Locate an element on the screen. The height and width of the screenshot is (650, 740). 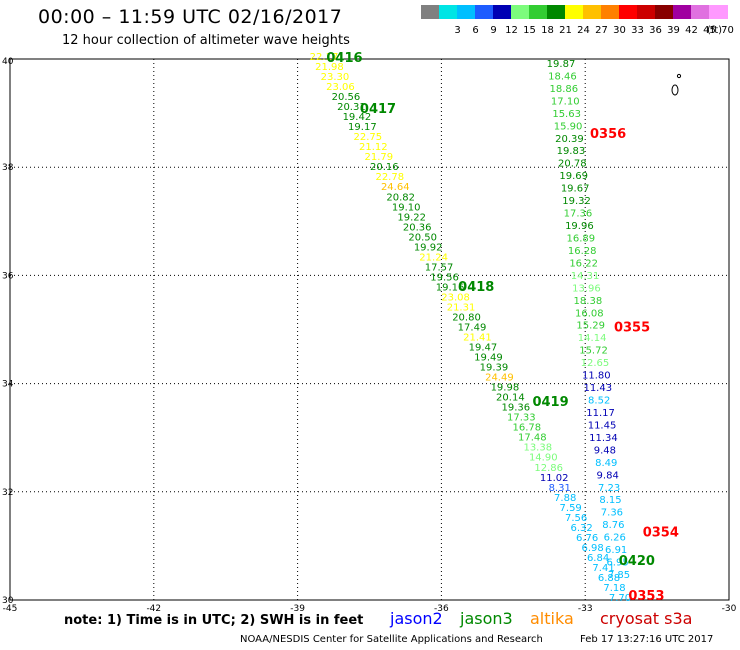
scale-label: 30 is located at coordinates (619, 30).